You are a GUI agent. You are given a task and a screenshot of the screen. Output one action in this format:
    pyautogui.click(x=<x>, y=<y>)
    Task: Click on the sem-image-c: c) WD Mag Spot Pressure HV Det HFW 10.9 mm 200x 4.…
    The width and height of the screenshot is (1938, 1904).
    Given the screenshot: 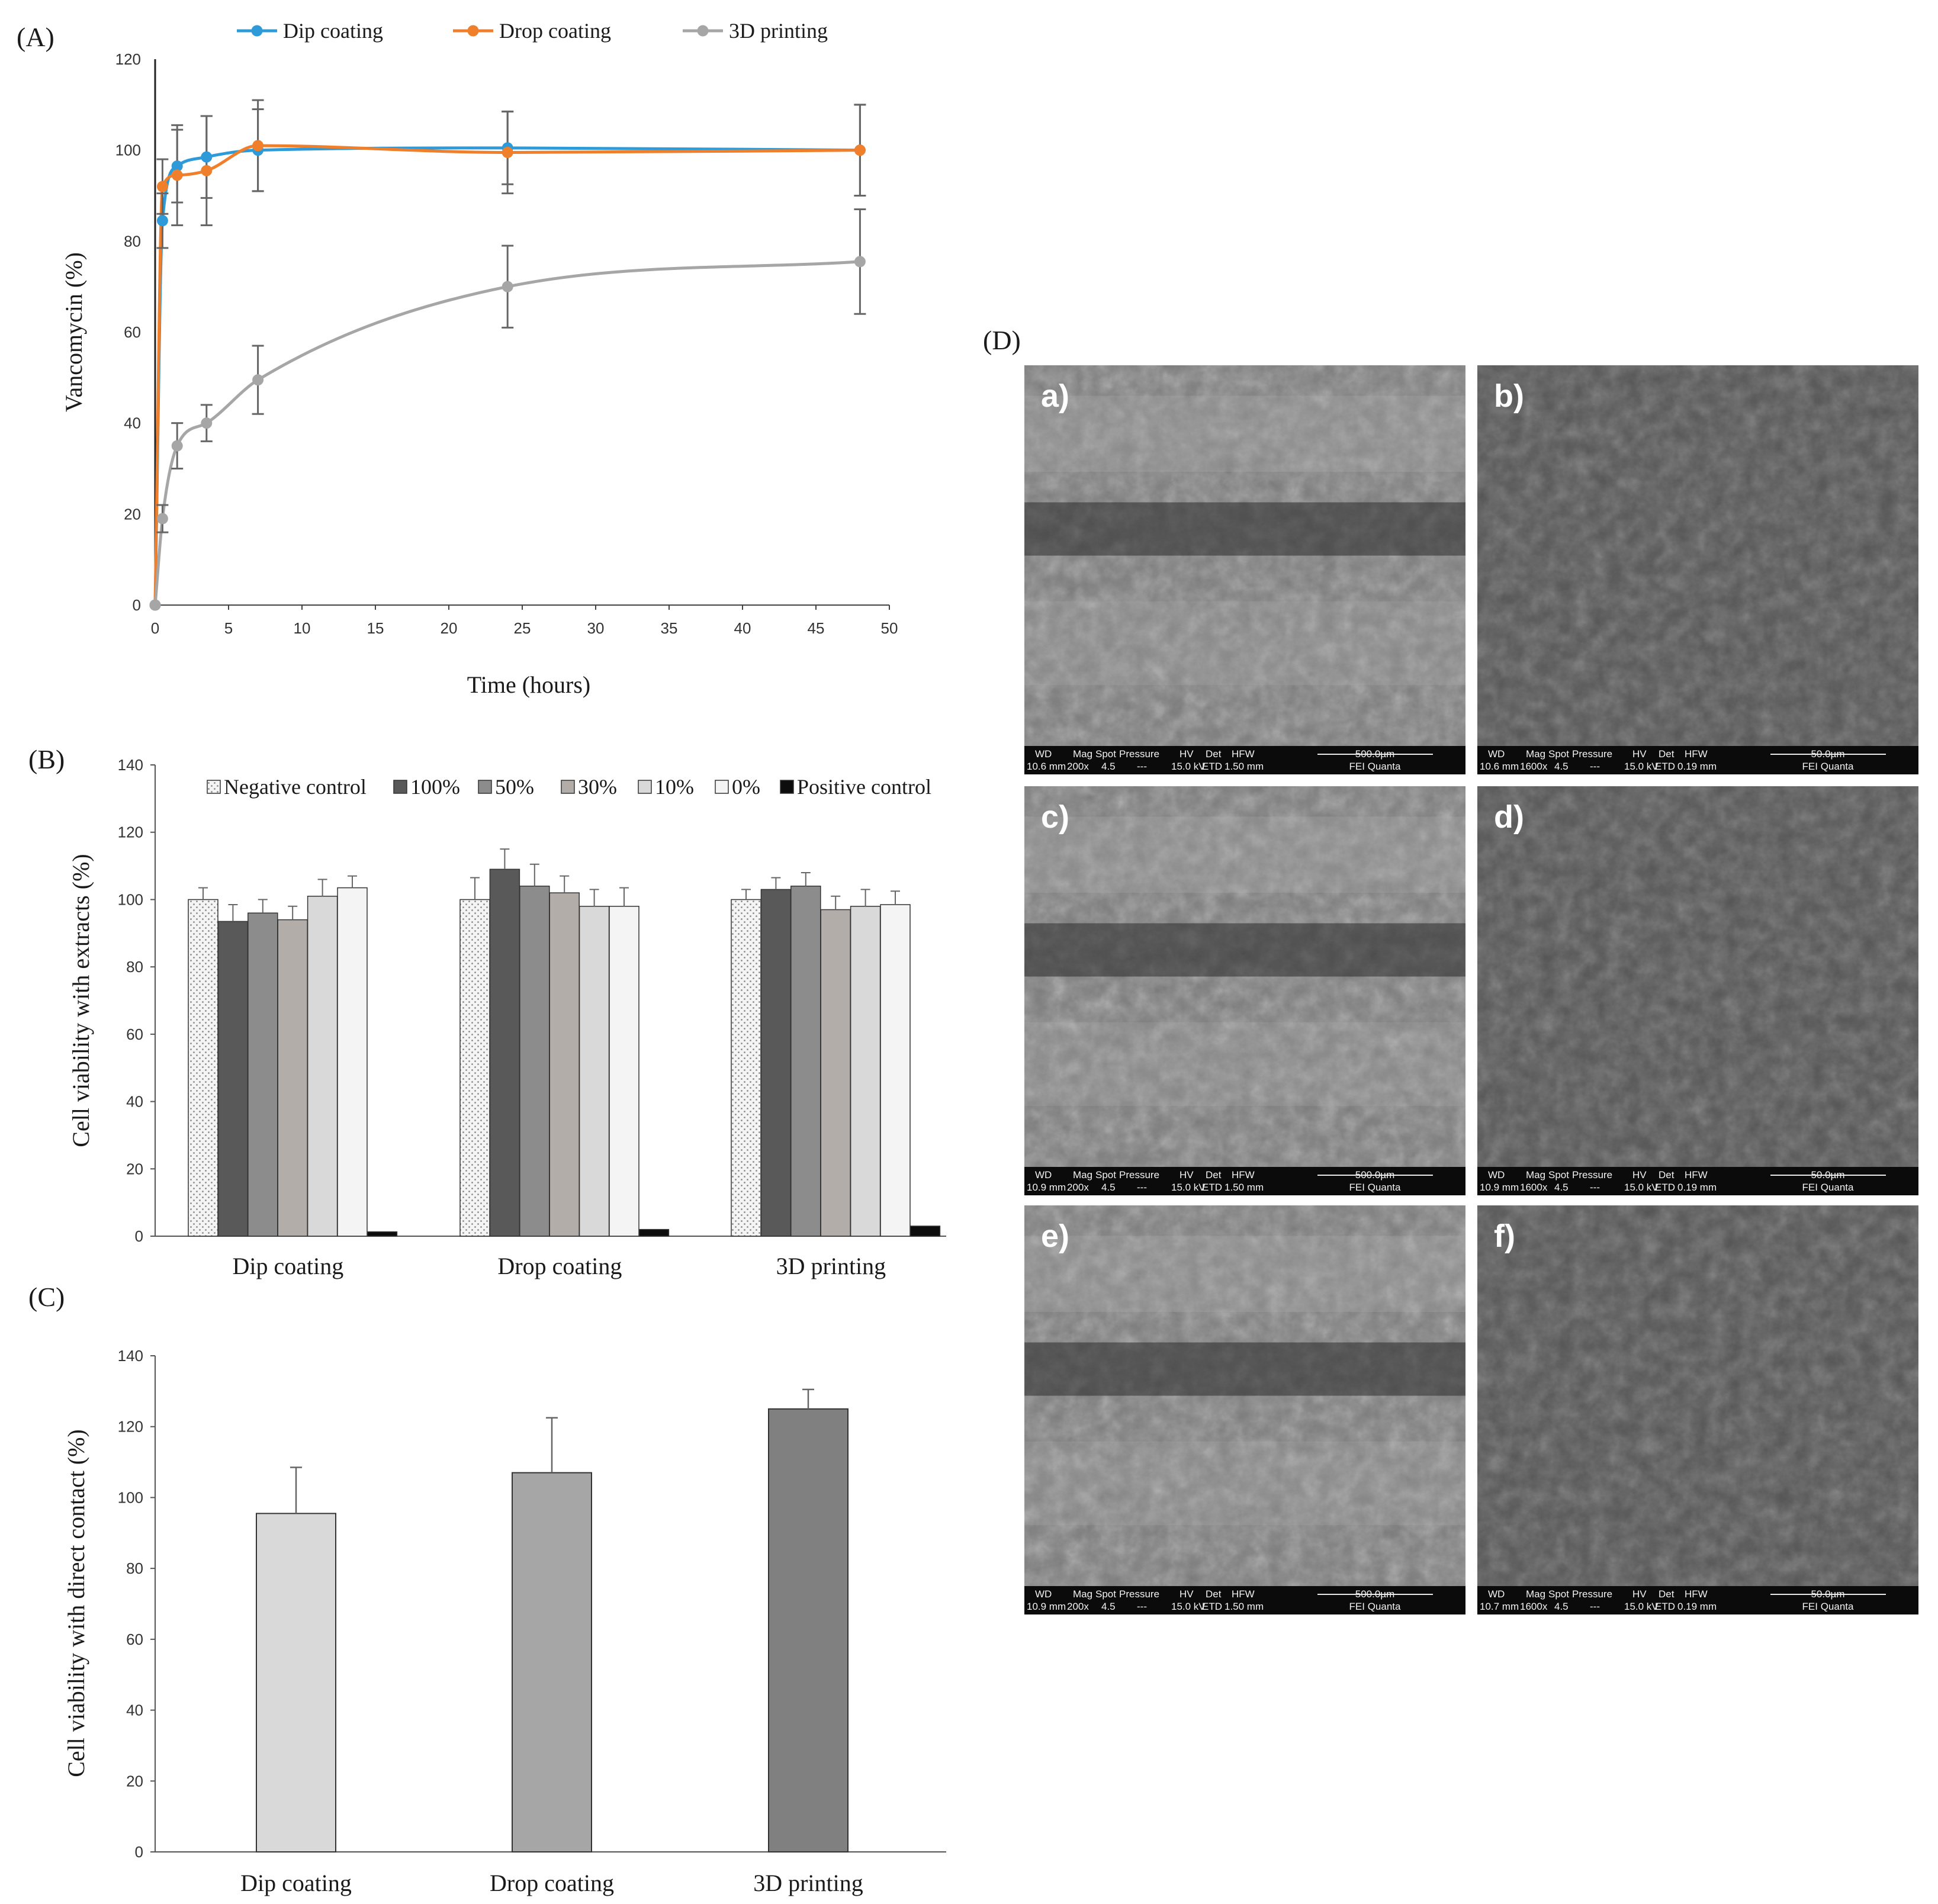 What is the action you would take?
    pyautogui.click(x=1244, y=990)
    